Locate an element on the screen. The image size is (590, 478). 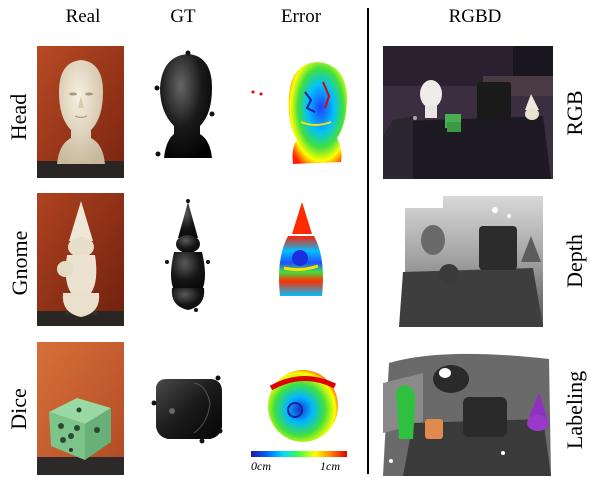
real-dice-photo is located at coordinates (80, 408).